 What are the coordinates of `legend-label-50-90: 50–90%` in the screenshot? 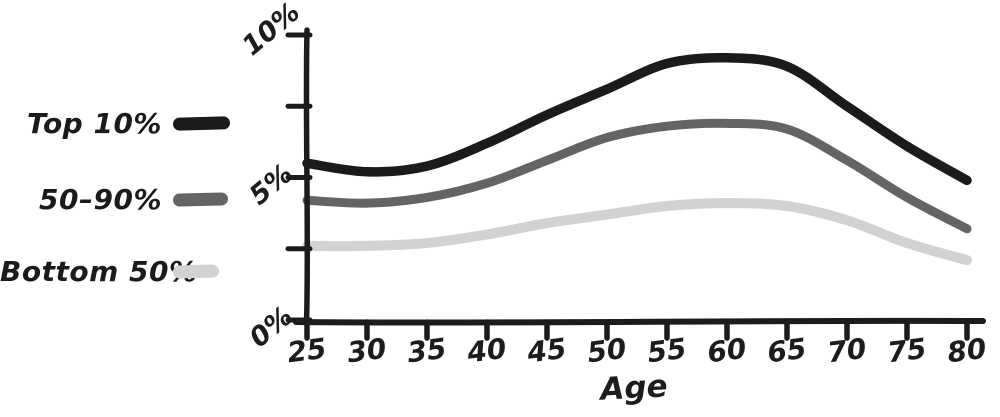 It's located at (100, 199).